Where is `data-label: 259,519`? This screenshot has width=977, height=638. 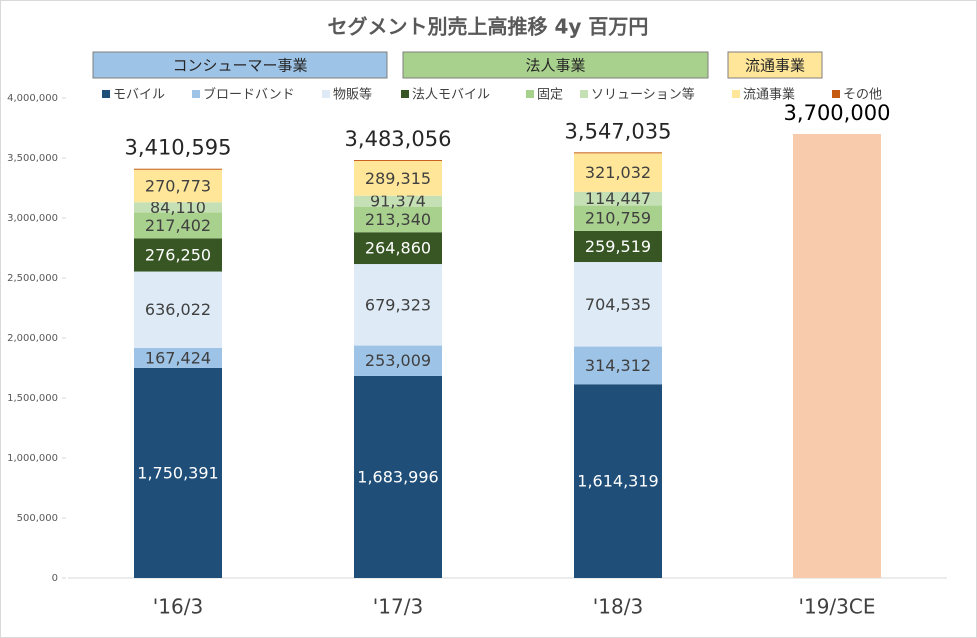 data-label: 259,519 is located at coordinates (618, 246).